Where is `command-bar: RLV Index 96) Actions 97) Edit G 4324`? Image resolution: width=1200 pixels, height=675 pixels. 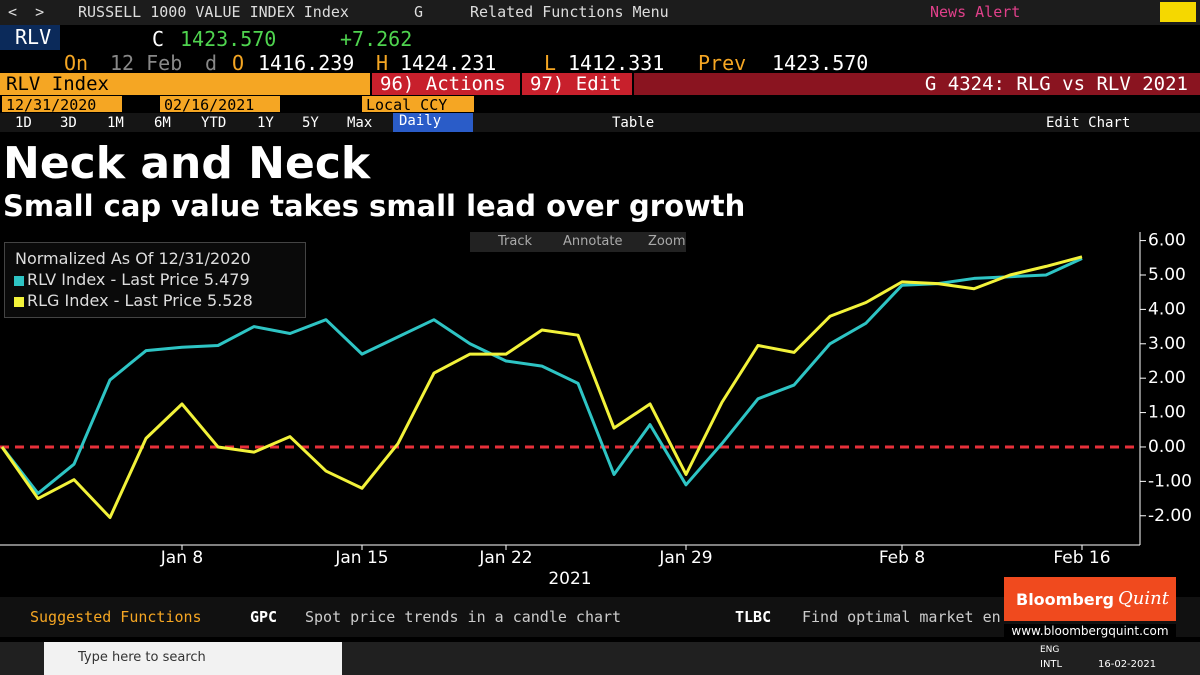 command-bar: RLV Index 96) Actions 97) Edit G 4324 is located at coordinates (600, 84).